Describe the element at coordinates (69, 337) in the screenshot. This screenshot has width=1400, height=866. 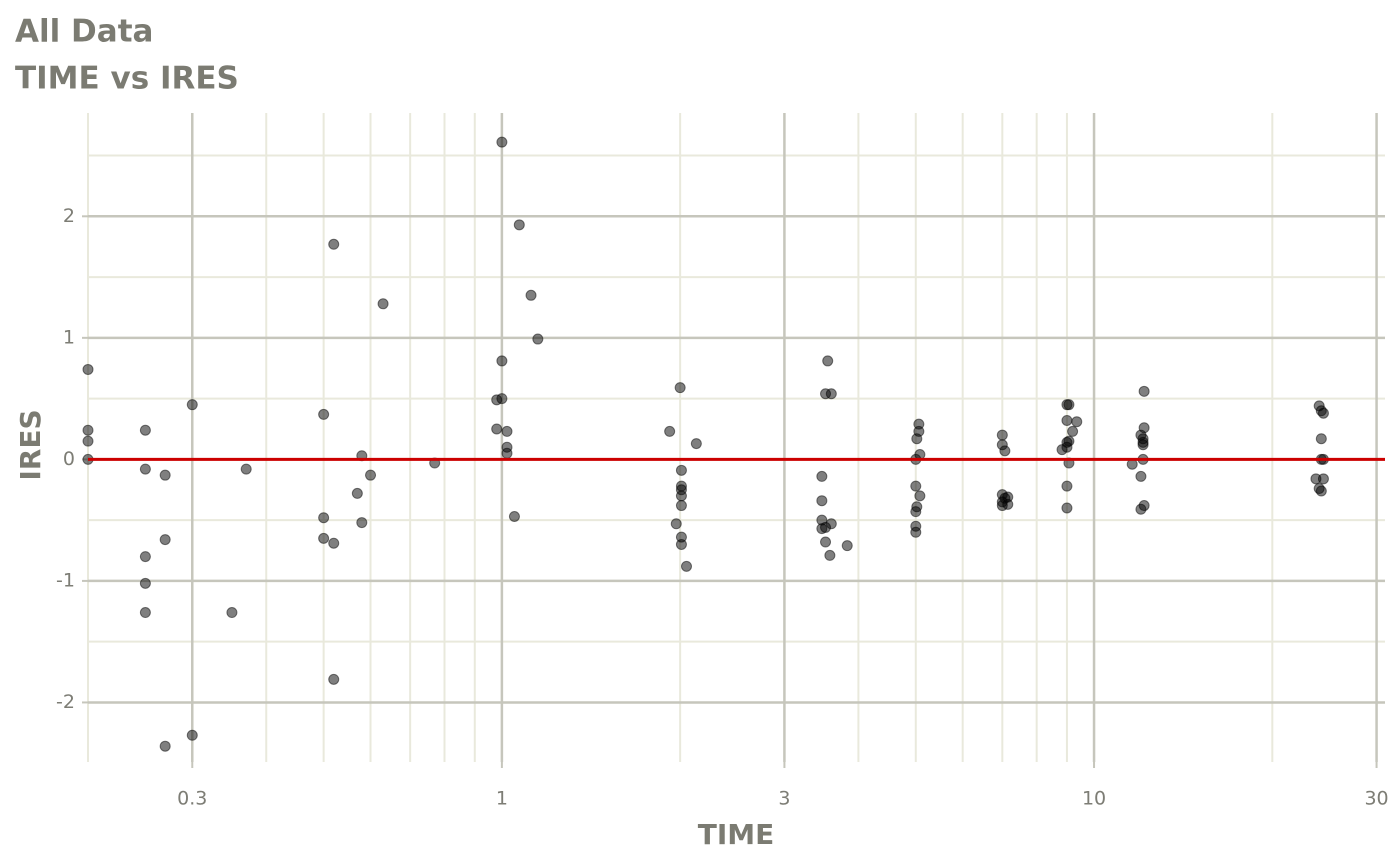
I see `y-tick-label: 1` at that location.